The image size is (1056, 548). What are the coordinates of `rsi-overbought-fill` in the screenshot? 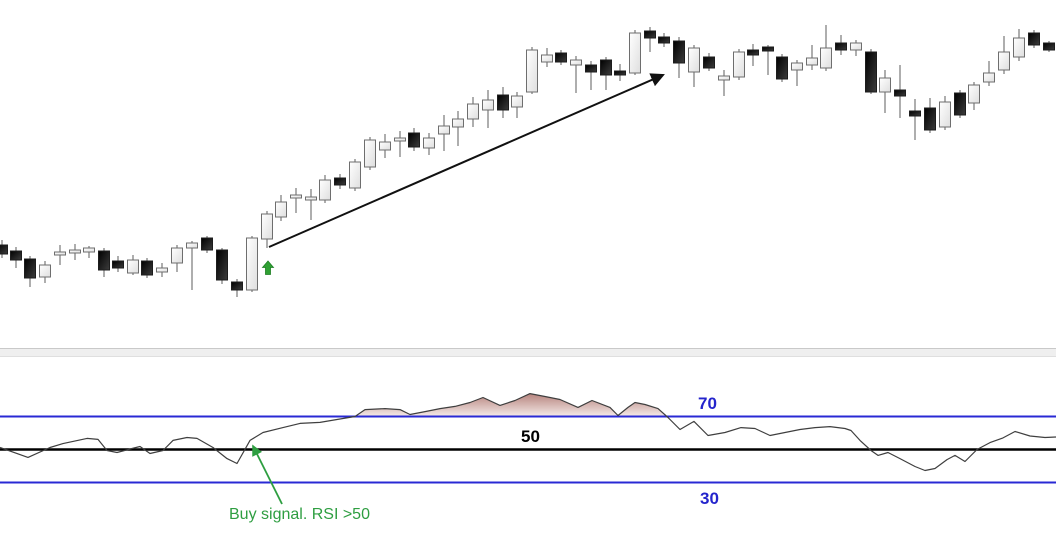 It's located at (528, 405).